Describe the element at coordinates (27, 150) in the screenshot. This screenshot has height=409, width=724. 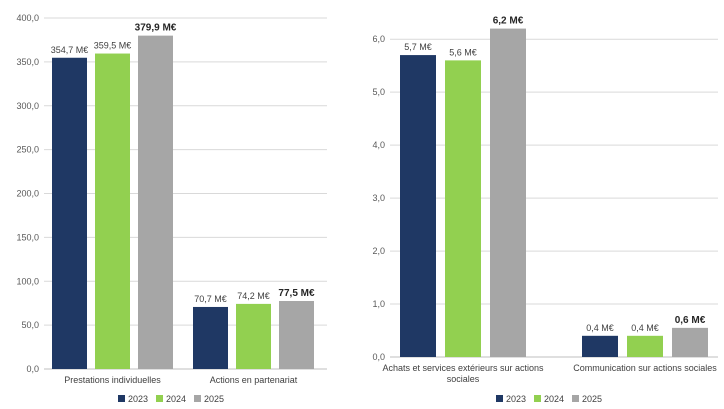
I see `y-tick-label: 250,0` at that location.